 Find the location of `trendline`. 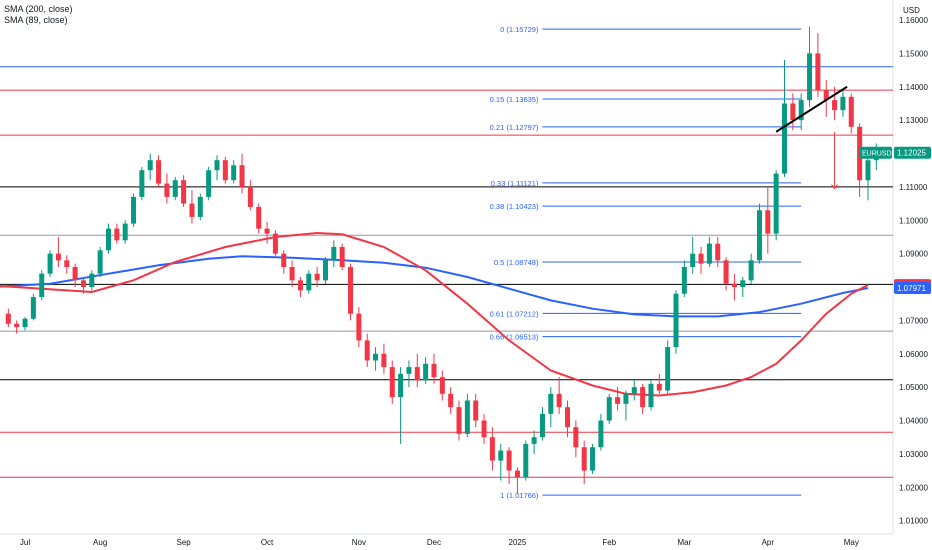

trendline is located at coordinates (811, 109).